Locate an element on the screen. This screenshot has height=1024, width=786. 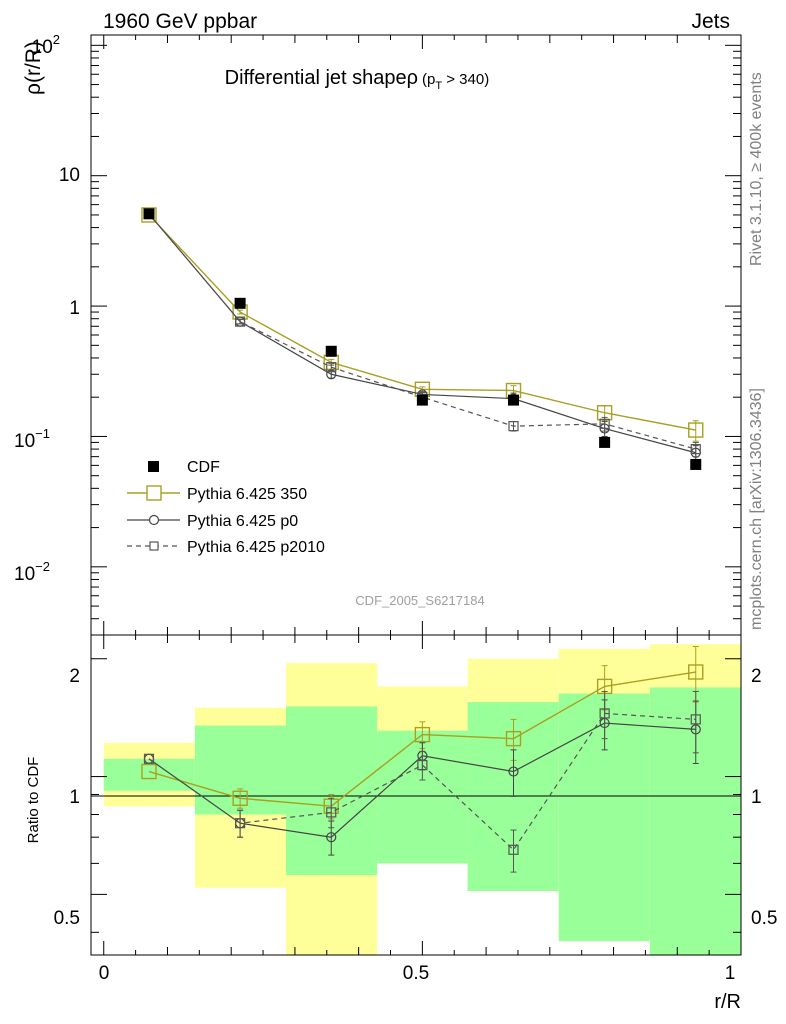
y-tick-0.1-base: 10 is located at coordinates (24, 441).